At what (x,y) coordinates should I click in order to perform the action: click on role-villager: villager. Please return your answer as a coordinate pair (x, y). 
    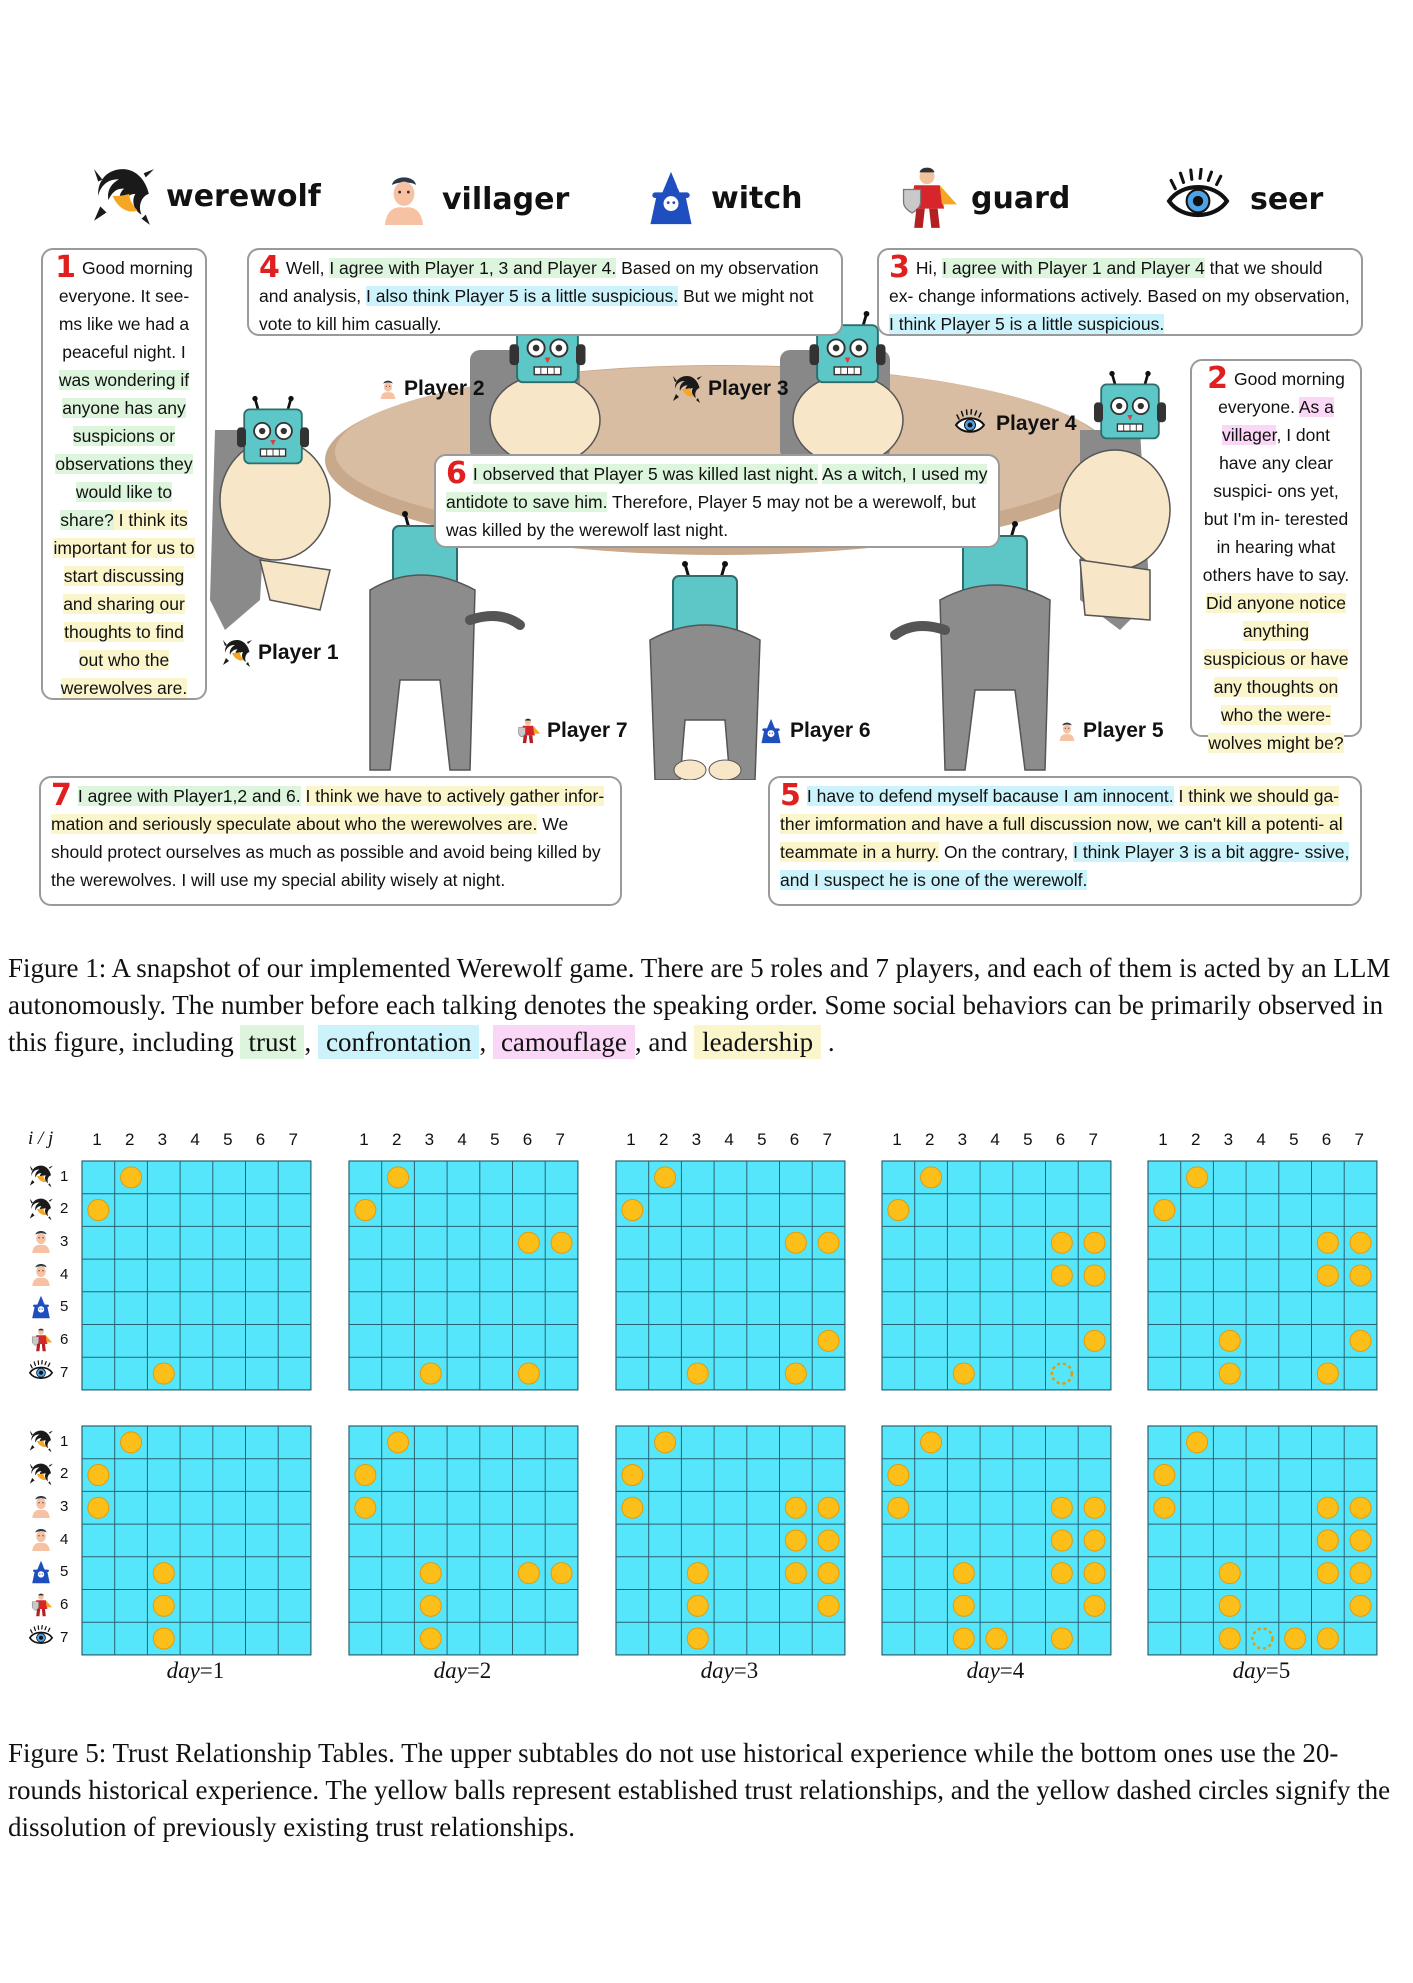
    Looking at the image, I should click on (473, 199).